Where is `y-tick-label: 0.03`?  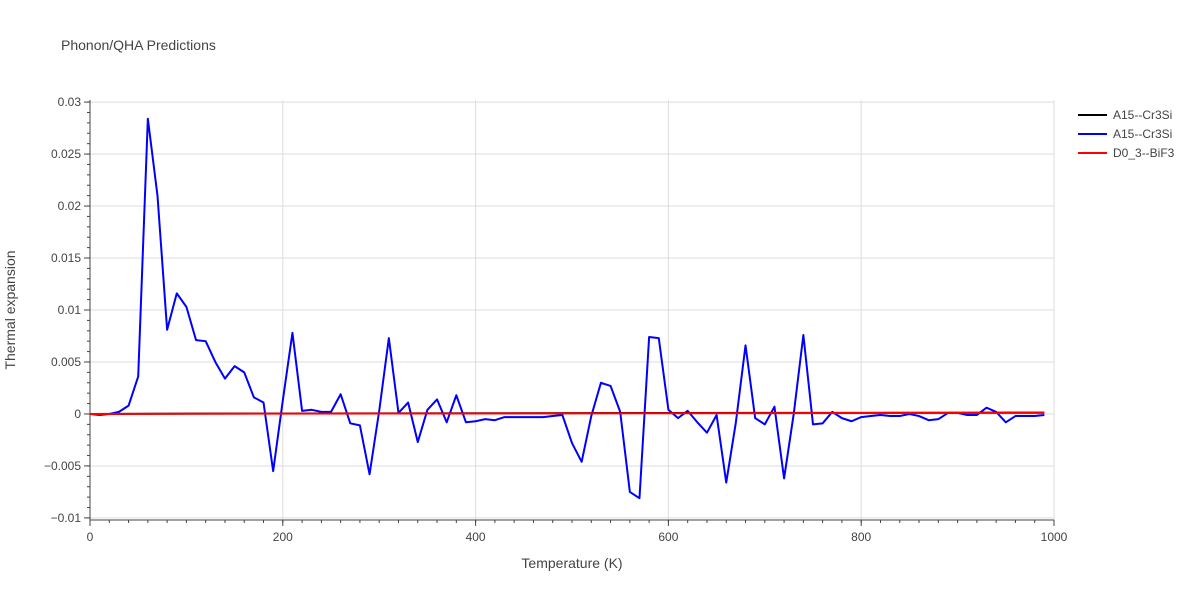
y-tick-label: 0.03 is located at coordinates (70, 102).